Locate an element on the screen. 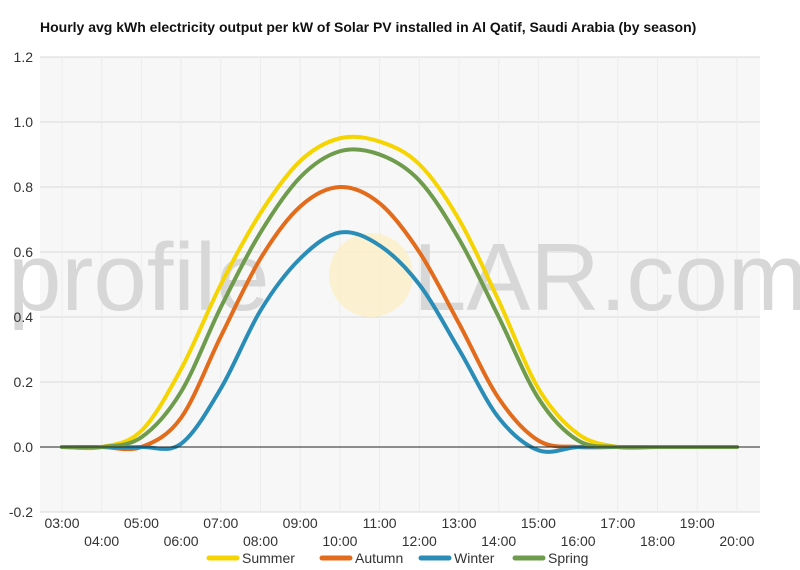 The height and width of the screenshot is (570, 800). x-tick-label: 09:00 is located at coordinates (300, 523).